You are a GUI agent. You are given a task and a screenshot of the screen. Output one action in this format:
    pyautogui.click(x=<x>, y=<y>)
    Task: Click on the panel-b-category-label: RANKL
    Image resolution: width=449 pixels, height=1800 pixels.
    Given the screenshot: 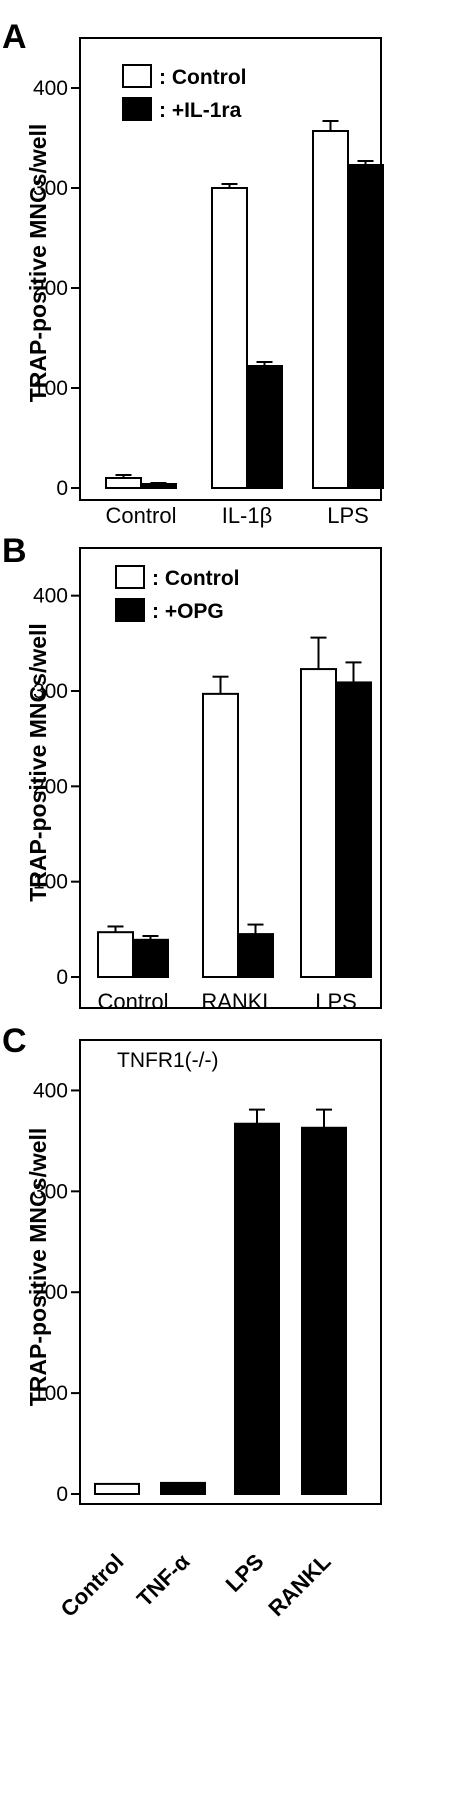 What is the action you would take?
    pyautogui.click(x=237, y=1001)
    